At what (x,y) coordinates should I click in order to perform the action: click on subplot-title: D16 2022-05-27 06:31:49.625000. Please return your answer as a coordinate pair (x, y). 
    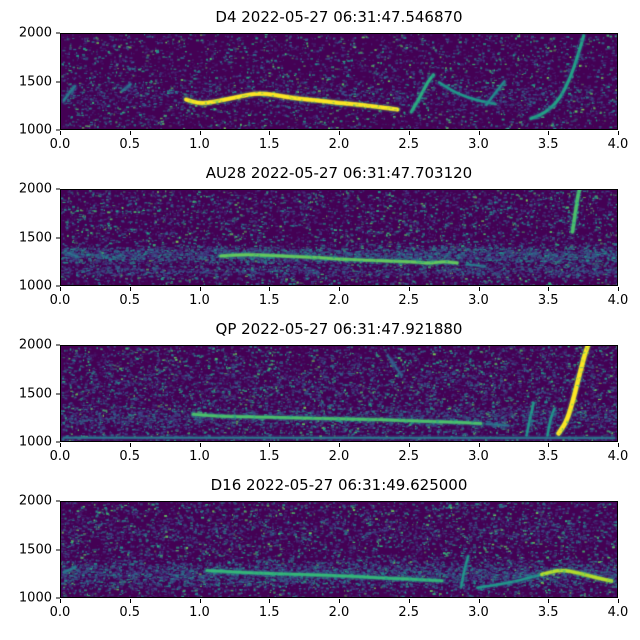
    Looking at the image, I should click on (339, 485).